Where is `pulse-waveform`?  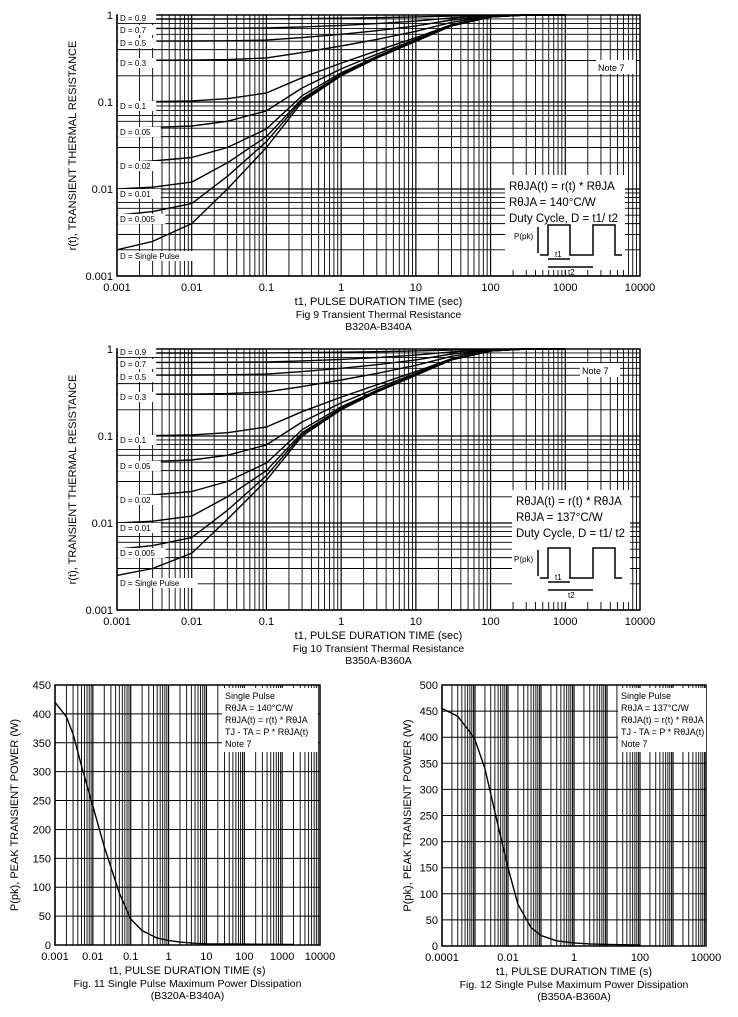
pulse-waveform is located at coordinates (581, 240).